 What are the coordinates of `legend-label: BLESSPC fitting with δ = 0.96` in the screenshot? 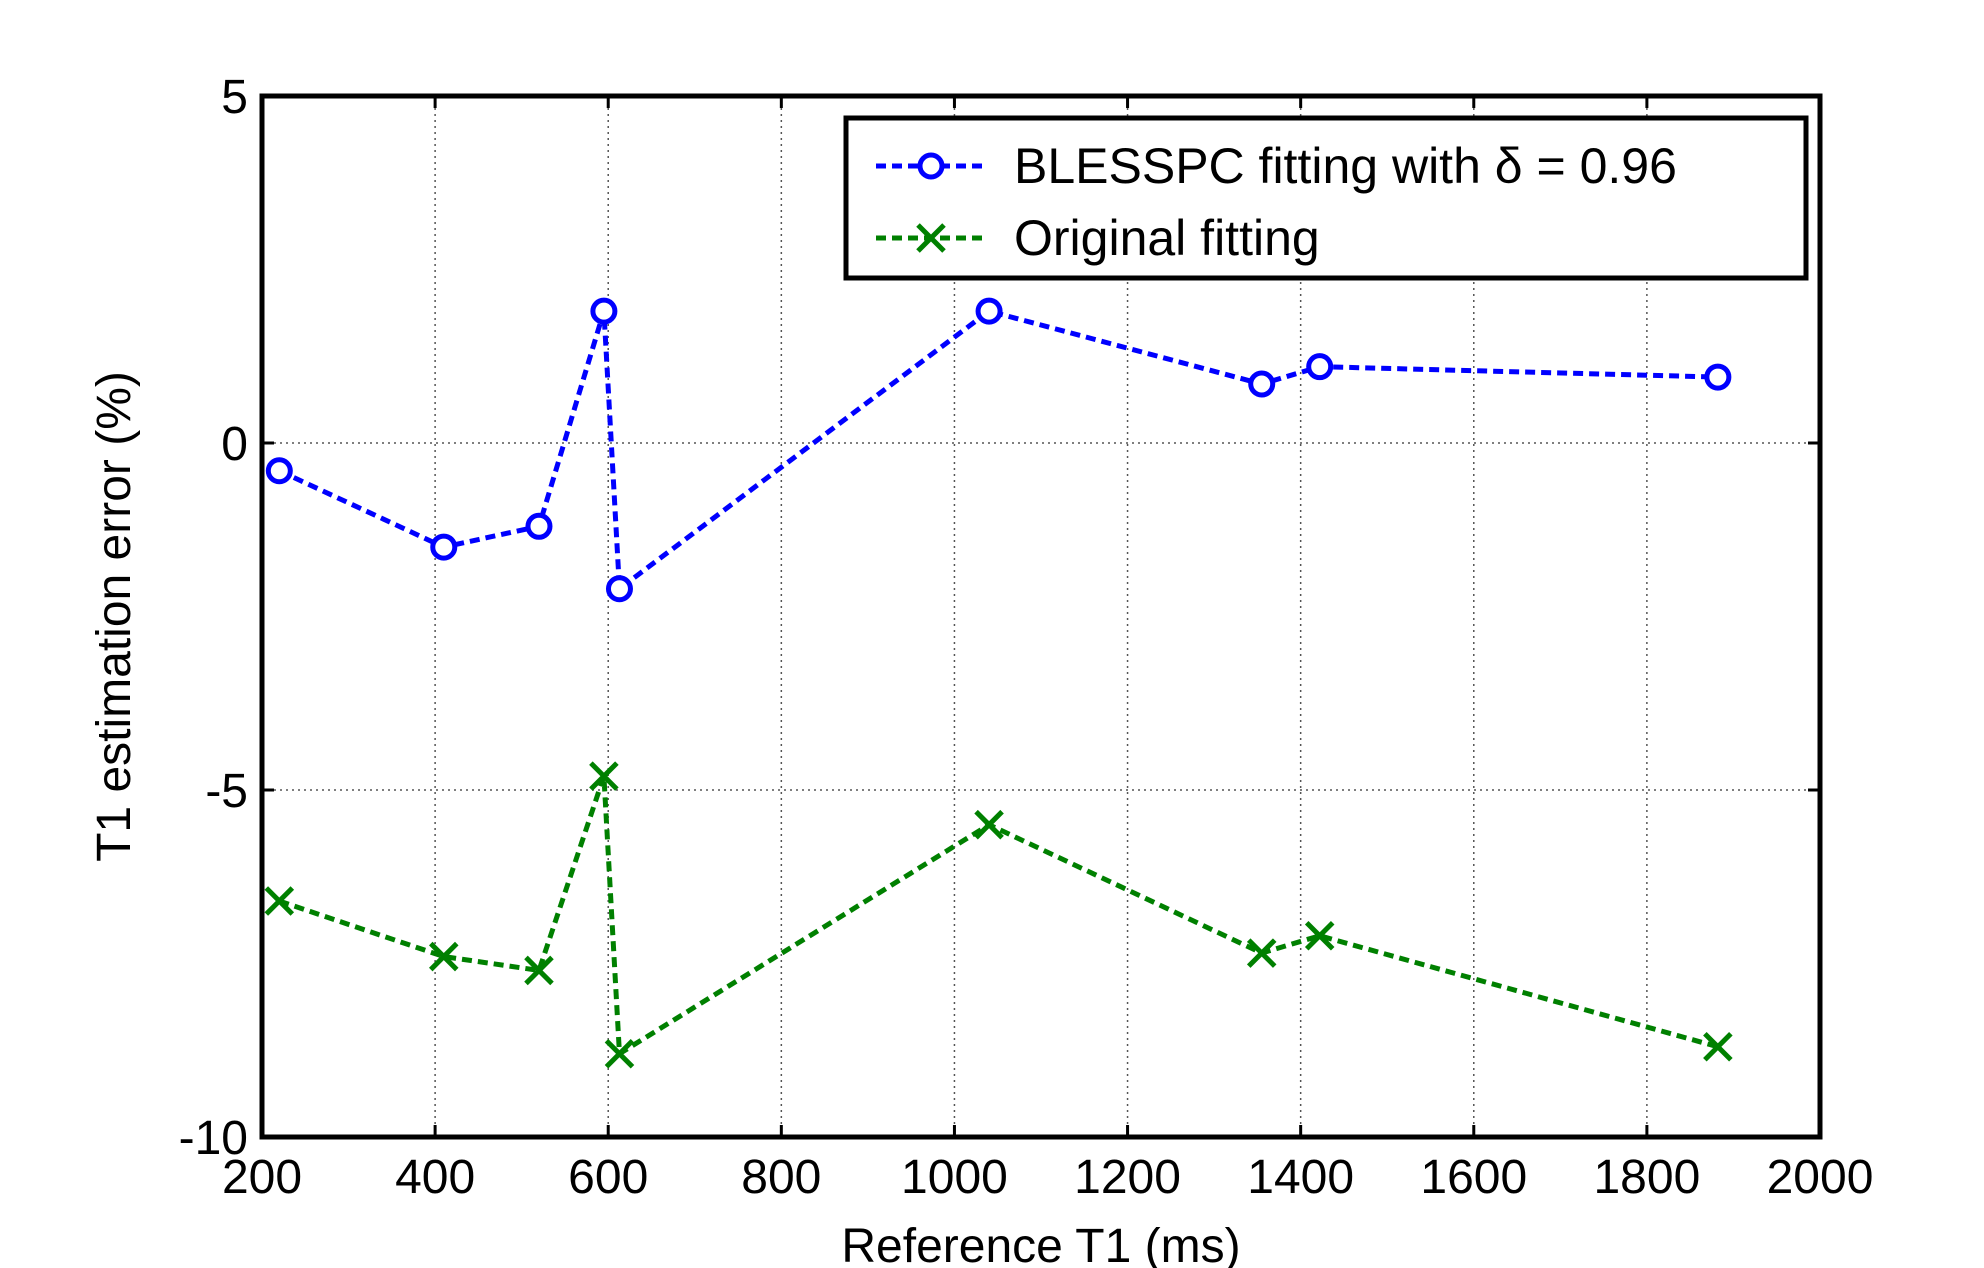 It's located at (1345, 166).